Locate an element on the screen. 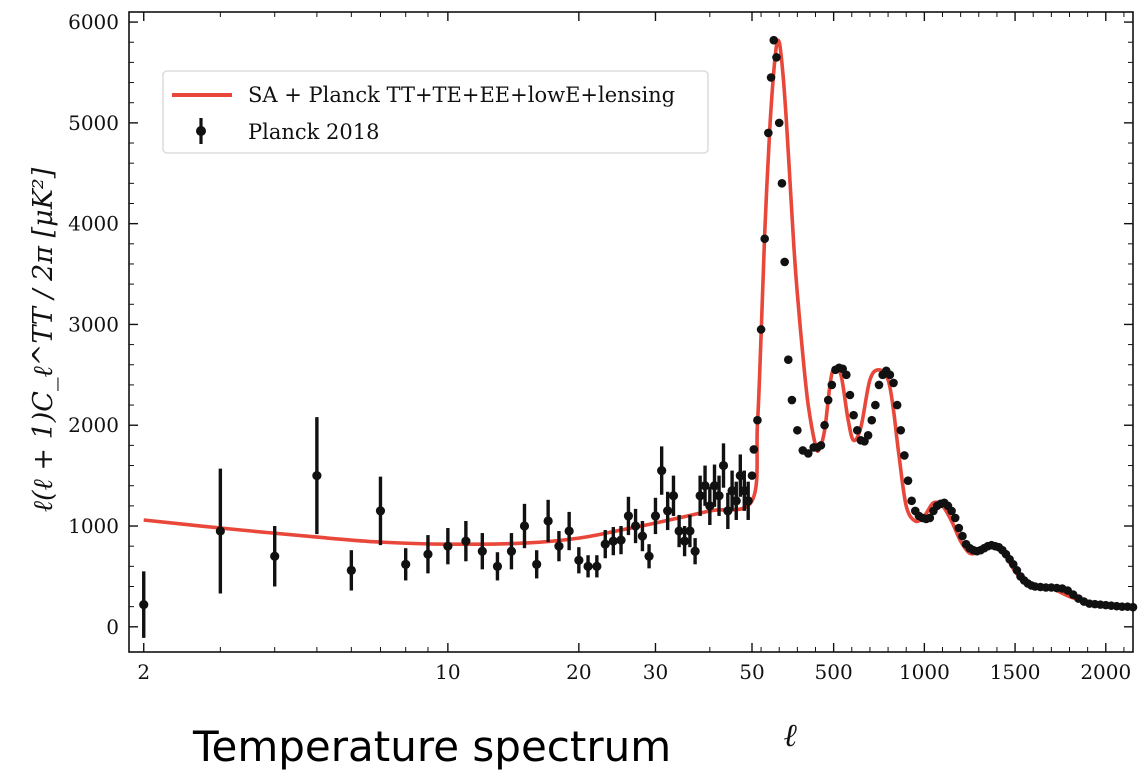 Image resolution: width=1145 pixels, height=777 pixels. y-tick-label: 6000 is located at coordinates (93, 22).